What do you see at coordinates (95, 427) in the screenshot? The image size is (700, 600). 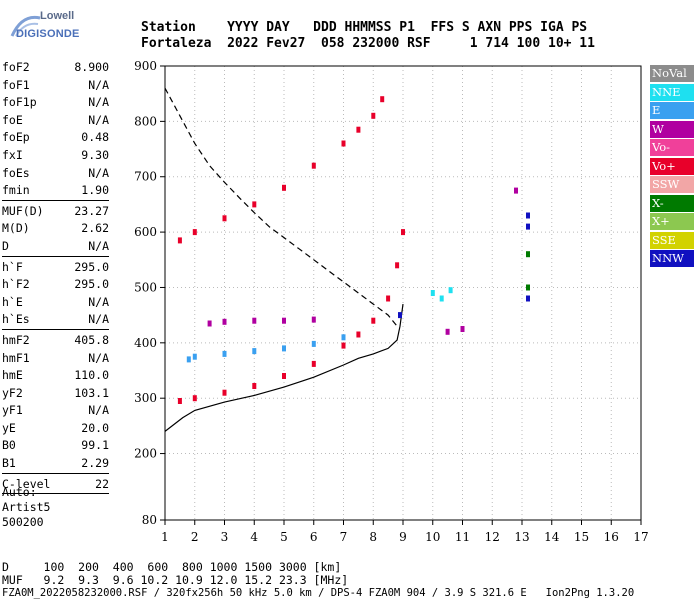 I see `parameter-value: 20.0` at bounding box center [95, 427].